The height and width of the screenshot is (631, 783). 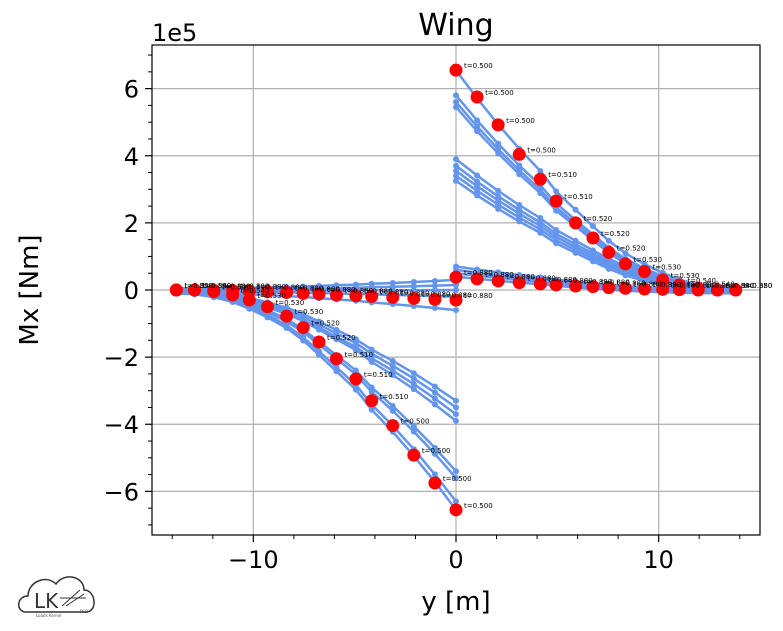 What do you see at coordinates (121, 492) in the screenshot?
I see `y-tick-label: −6` at bounding box center [121, 492].